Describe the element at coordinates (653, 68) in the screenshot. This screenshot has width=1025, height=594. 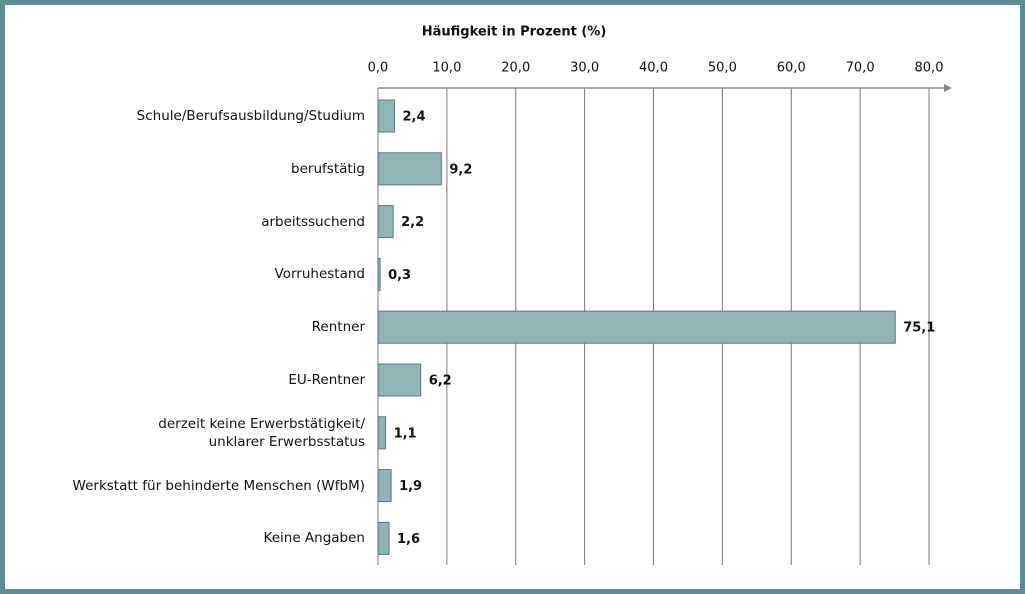
I see `x-tick-label: 40,0` at that location.